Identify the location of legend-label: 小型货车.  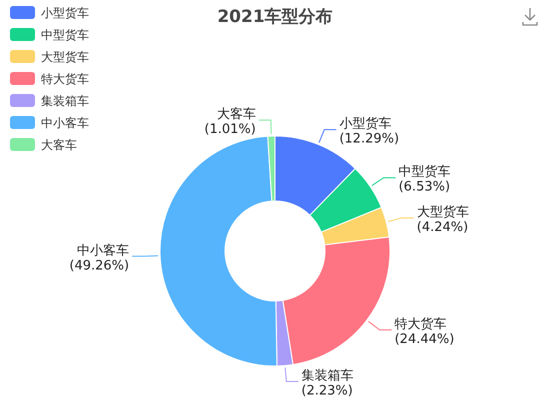
(65, 13).